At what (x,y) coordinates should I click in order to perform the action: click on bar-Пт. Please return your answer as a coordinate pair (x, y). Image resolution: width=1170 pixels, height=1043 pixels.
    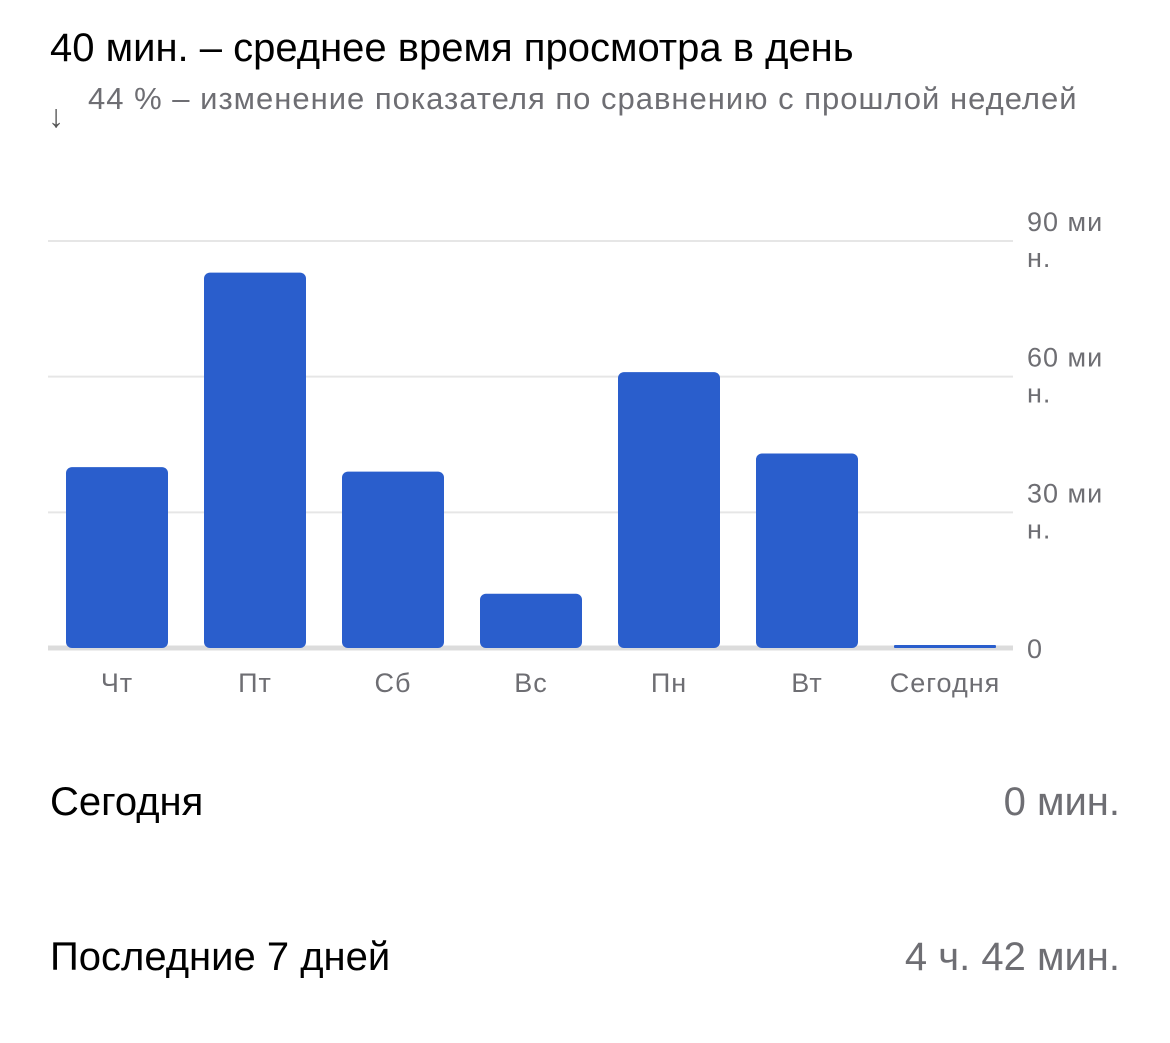
    Looking at the image, I should click on (255, 460).